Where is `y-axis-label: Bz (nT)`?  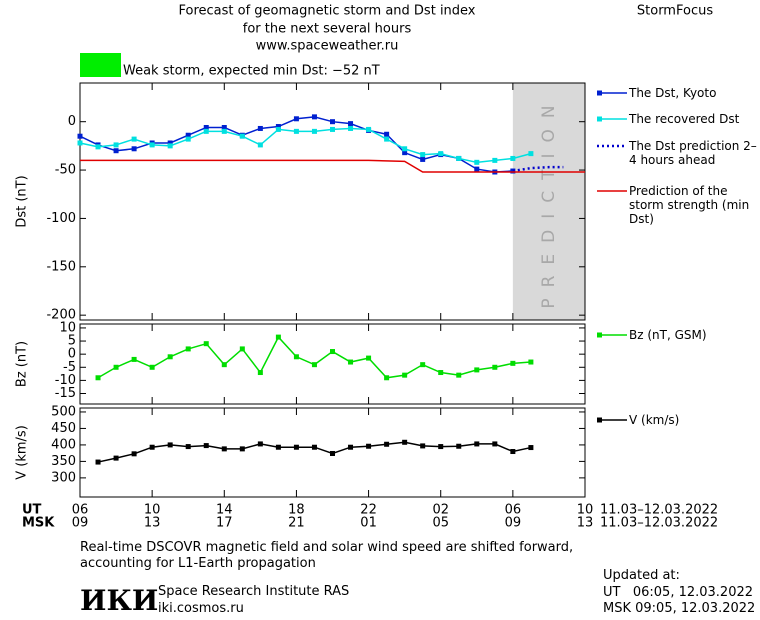 y-axis-label: Bz (nT) is located at coordinates (22, 364).